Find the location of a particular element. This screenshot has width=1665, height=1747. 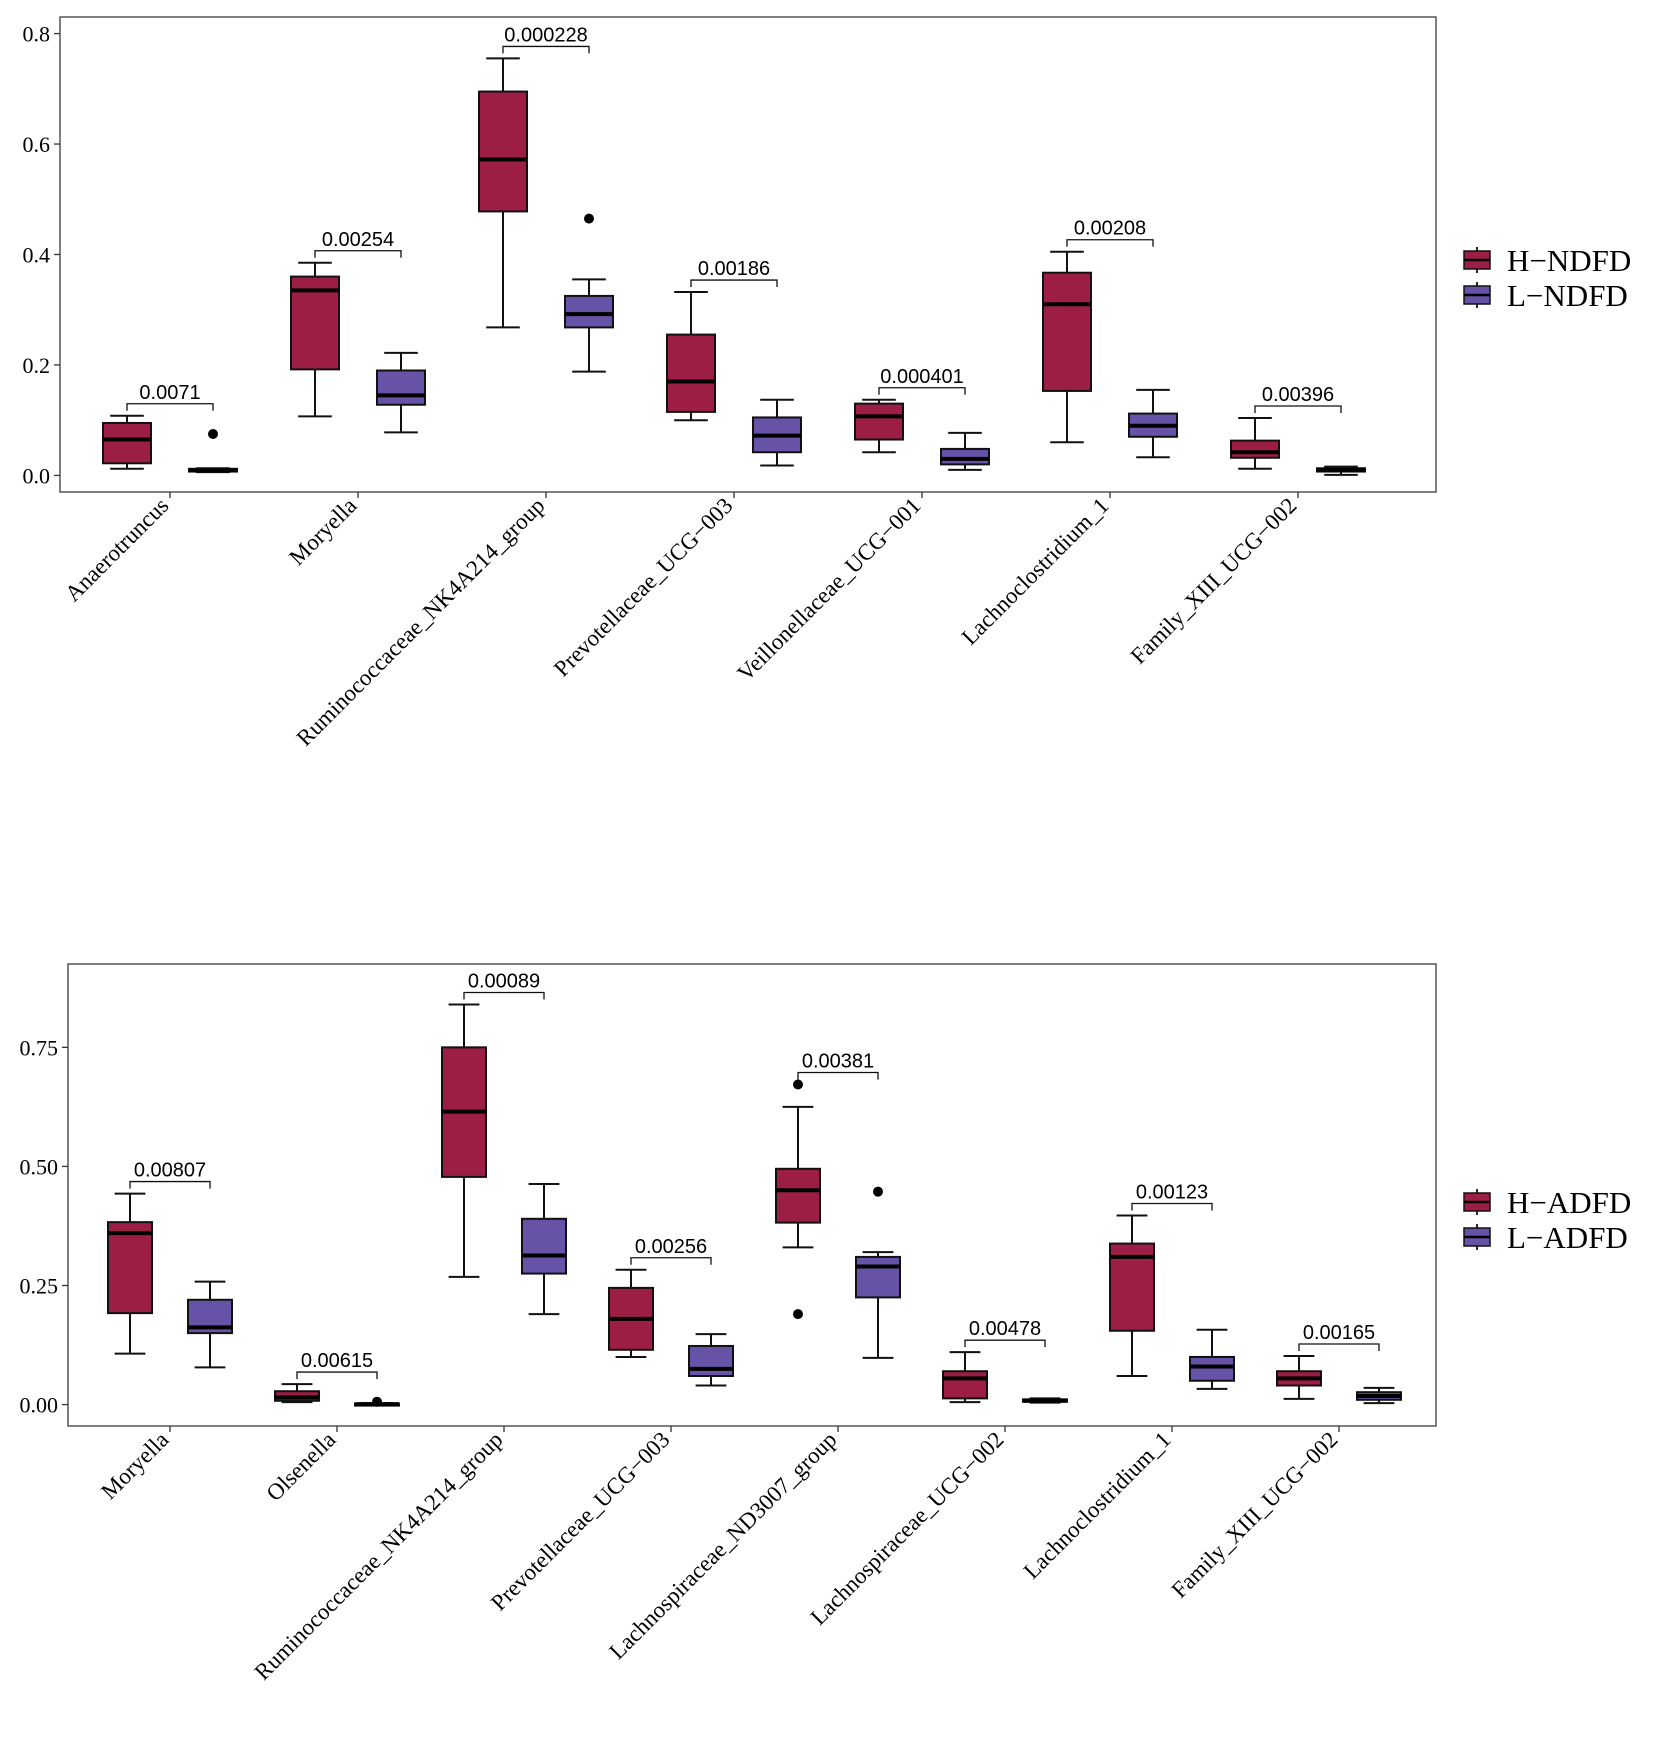

significance-bracket: 0.00165 is located at coordinates (1339, 1336).